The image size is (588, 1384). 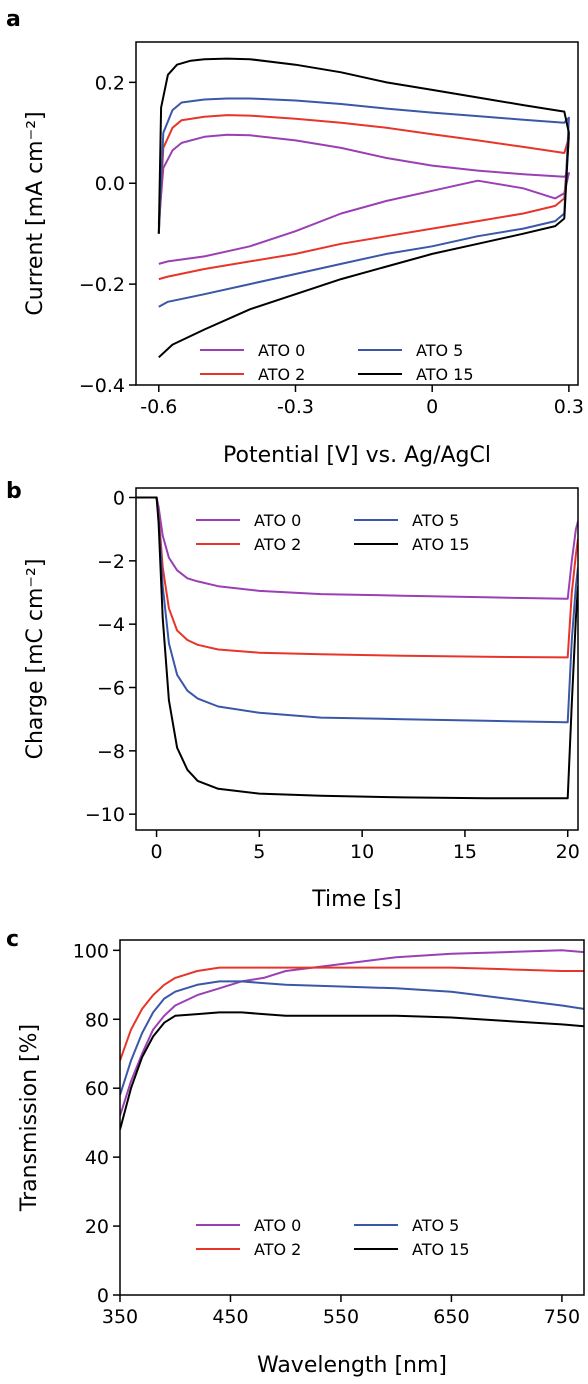 I want to click on y-tick-label-b: −10, so click(x=105, y=815).